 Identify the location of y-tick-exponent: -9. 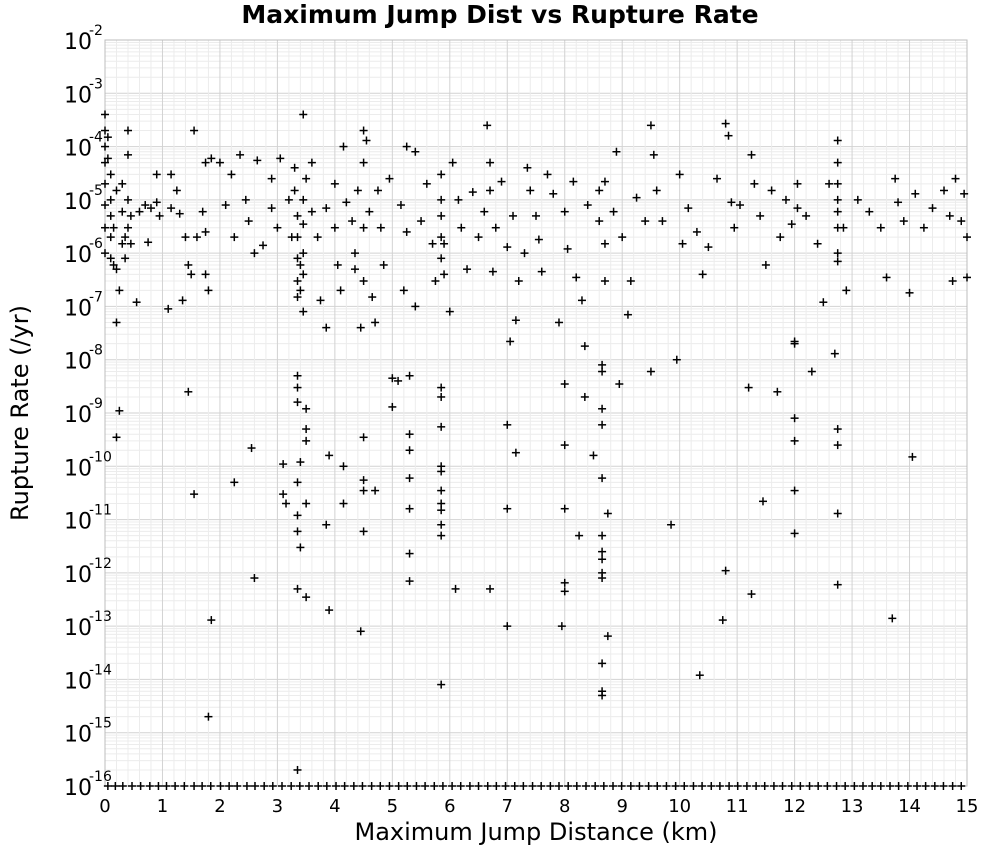
(96, 404).